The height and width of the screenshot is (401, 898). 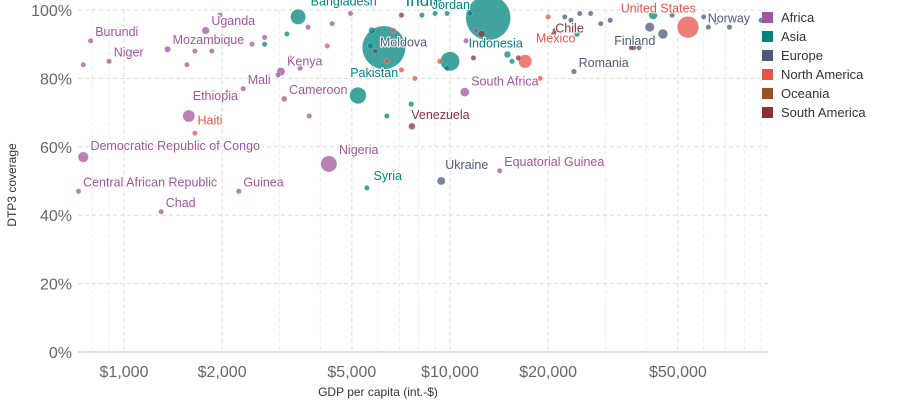 What do you see at coordinates (175, 146) in the screenshot?
I see `point-label: Democratic Republic of Congo` at bounding box center [175, 146].